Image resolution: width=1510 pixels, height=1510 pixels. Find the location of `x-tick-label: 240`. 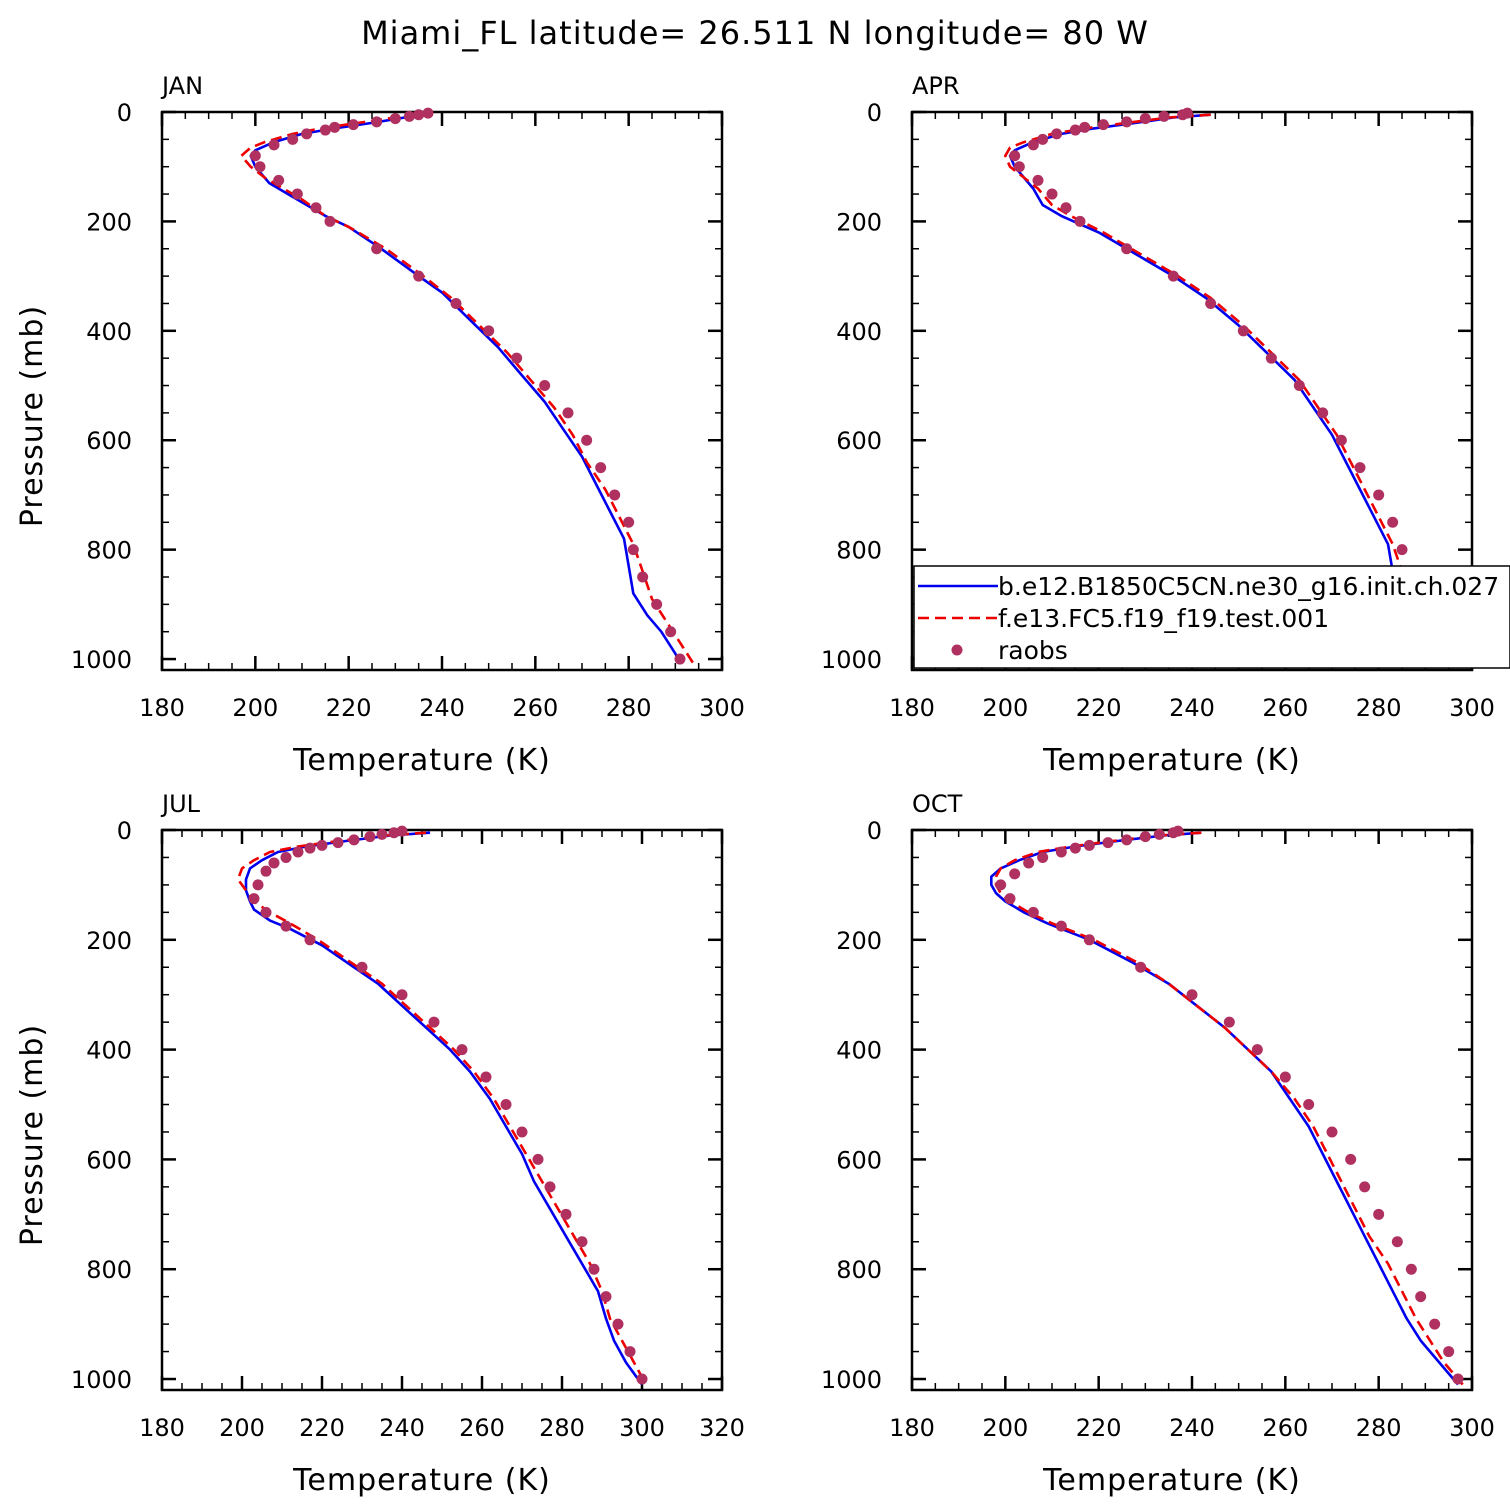

x-tick-label: 240 is located at coordinates (1192, 1428).